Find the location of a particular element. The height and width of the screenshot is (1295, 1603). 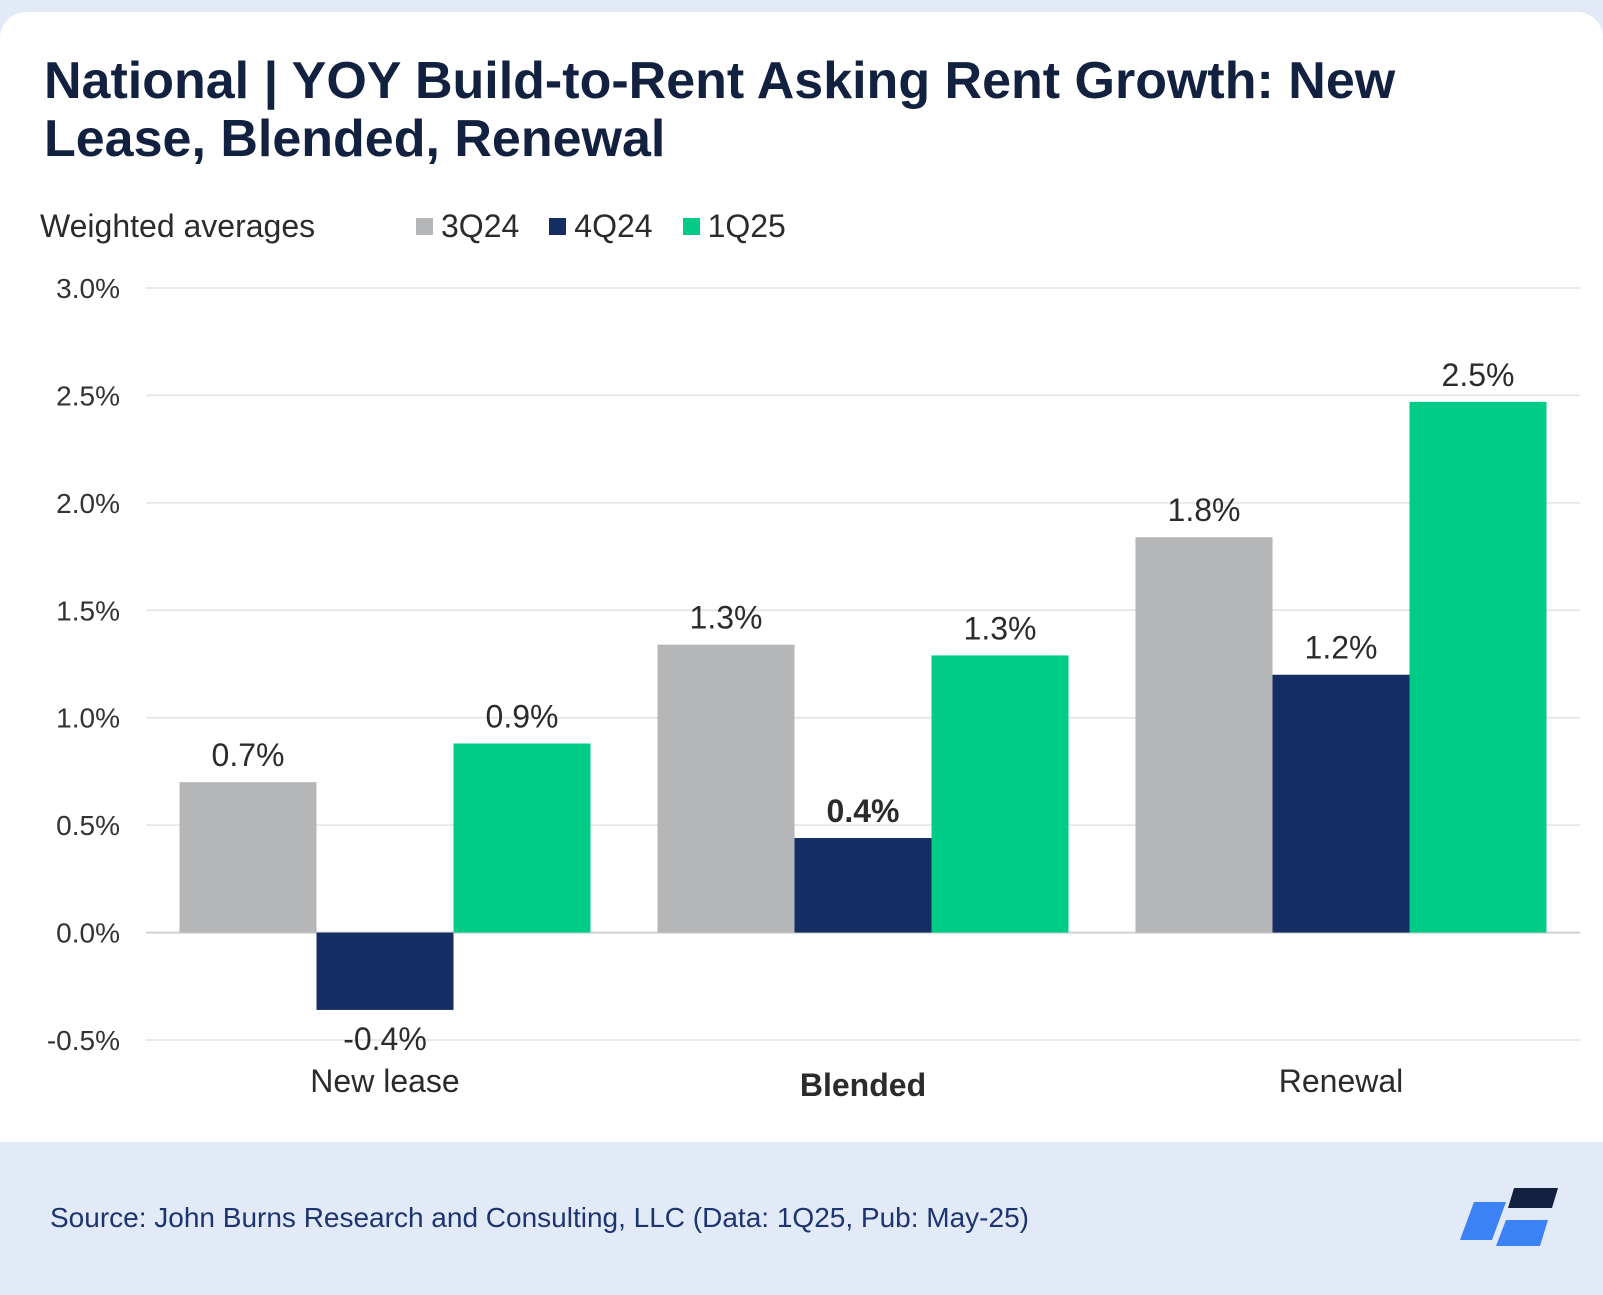

y-tick-label: 2.0% is located at coordinates (88, 503).